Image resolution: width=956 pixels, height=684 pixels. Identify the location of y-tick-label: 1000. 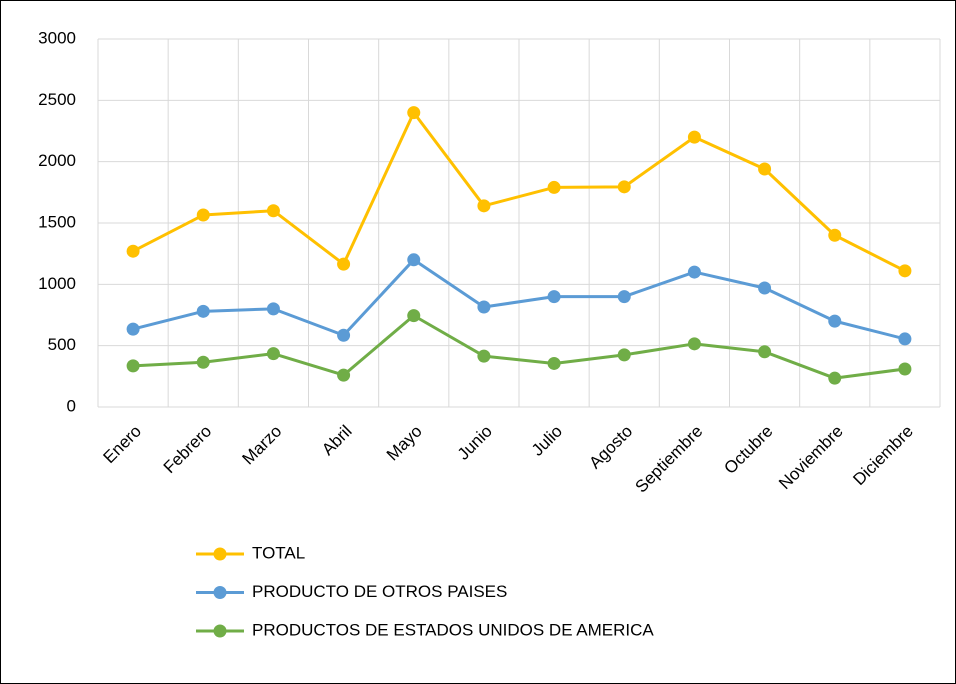
(57, 283).